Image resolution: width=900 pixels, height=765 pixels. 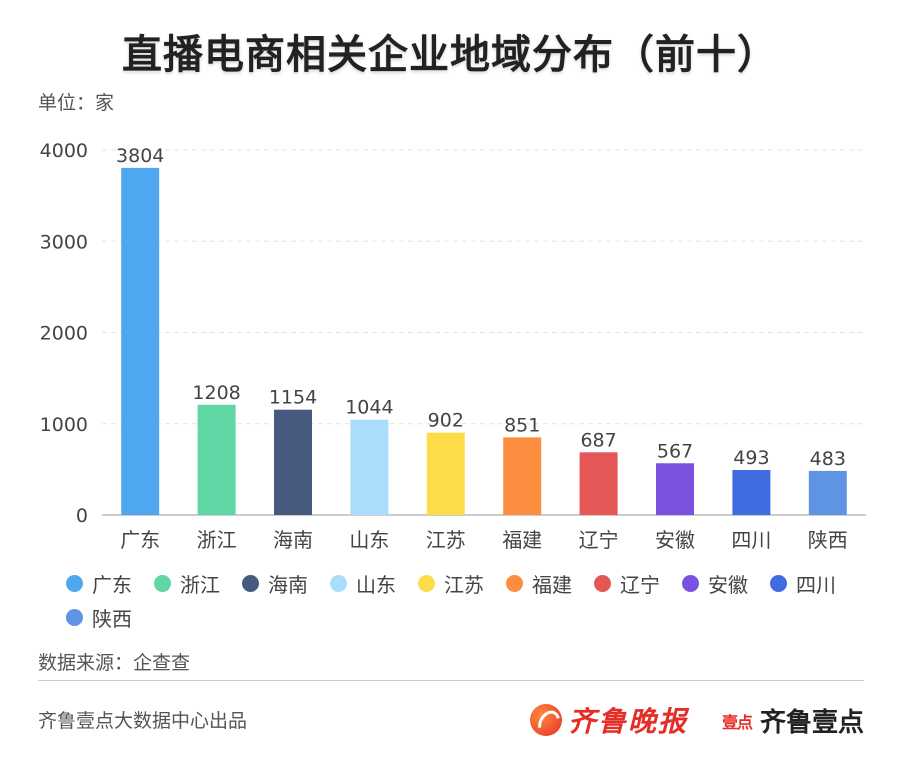 I want to click on qilu-evening-news-logo: 齐鲁晚报, so click(x=609, y=720).